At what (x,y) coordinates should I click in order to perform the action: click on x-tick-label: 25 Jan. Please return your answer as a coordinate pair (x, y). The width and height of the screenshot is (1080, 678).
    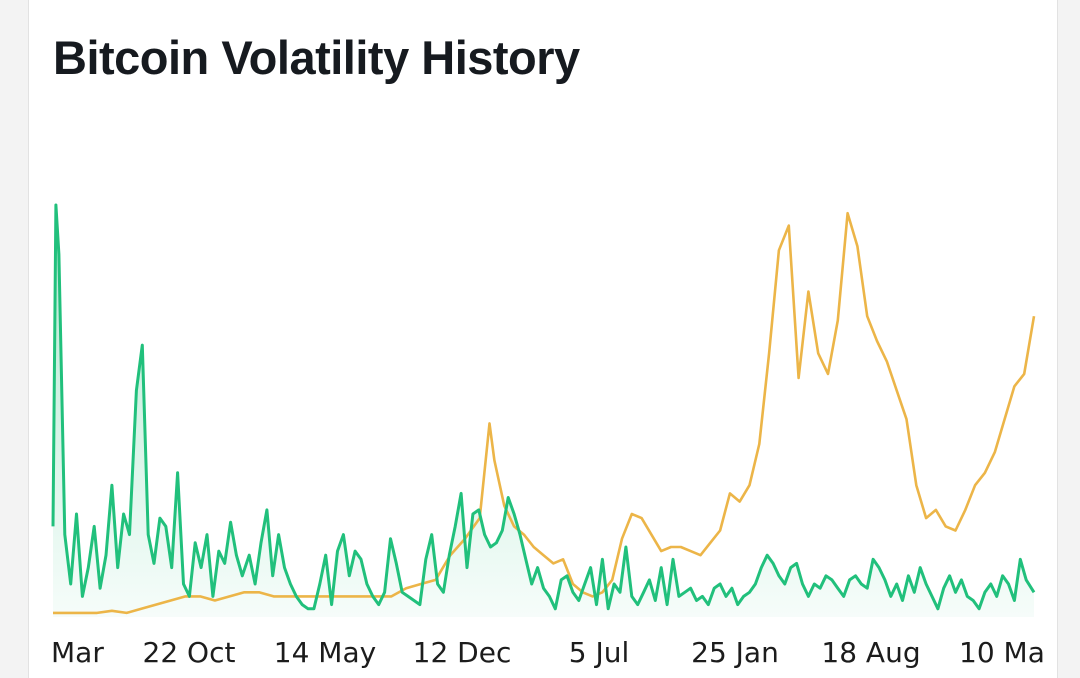
    Looking at the image, I should click on (735, 652).